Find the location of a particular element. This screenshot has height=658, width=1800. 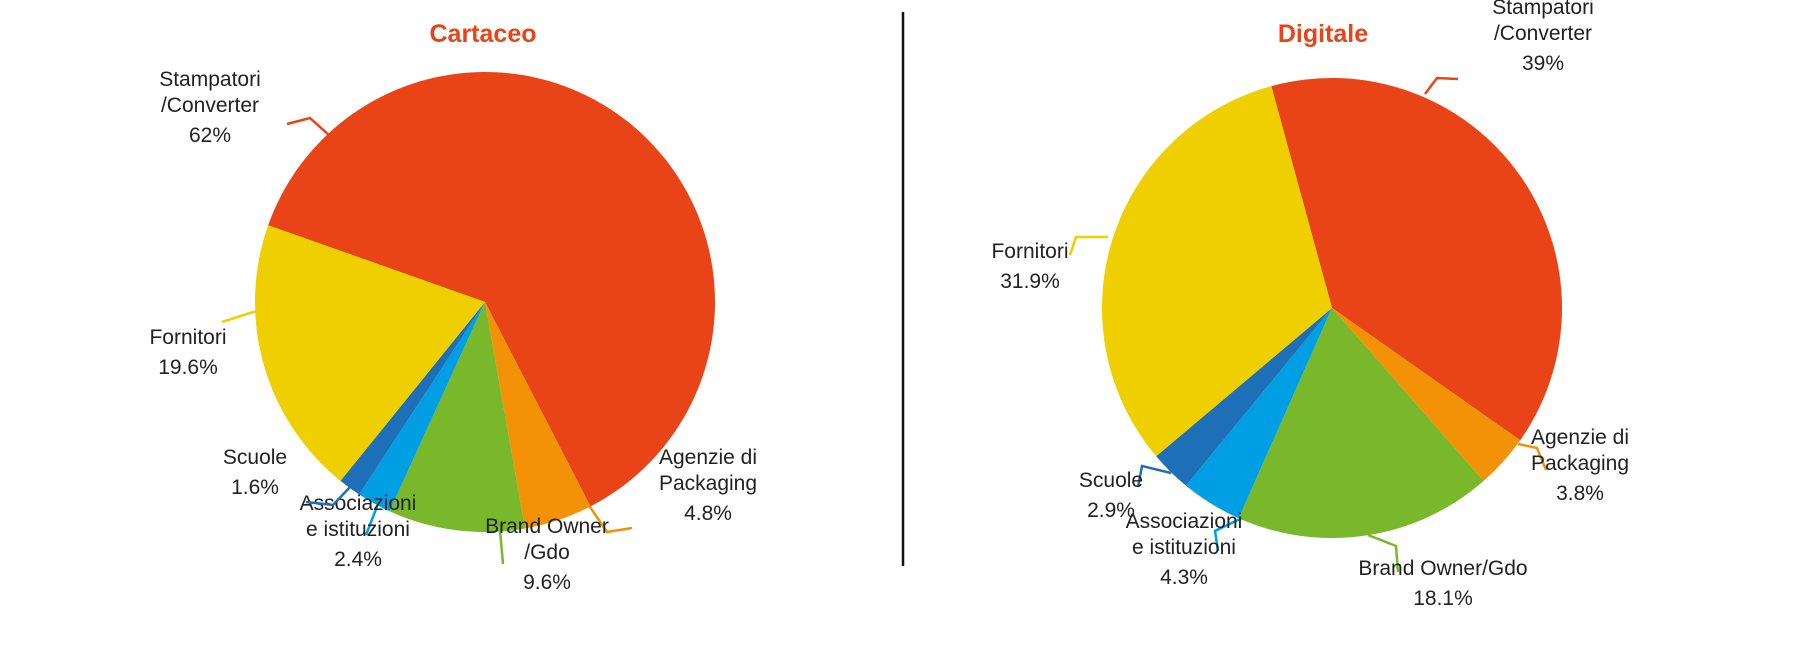

pie-slice-stampatori-converter is located at coordinates (1416, 259).